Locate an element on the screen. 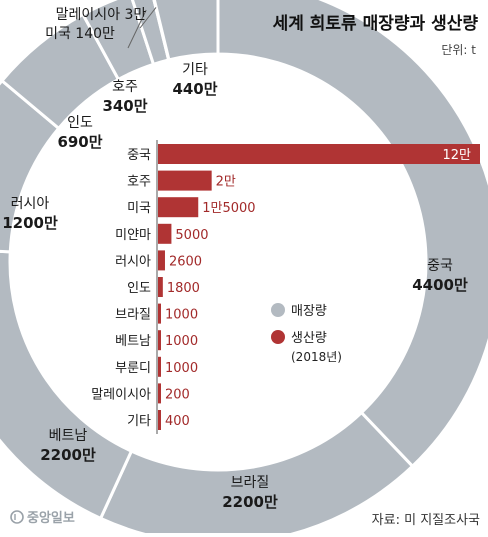  publisher-logo: 중앙일보 is located at coordinates (42, 518).